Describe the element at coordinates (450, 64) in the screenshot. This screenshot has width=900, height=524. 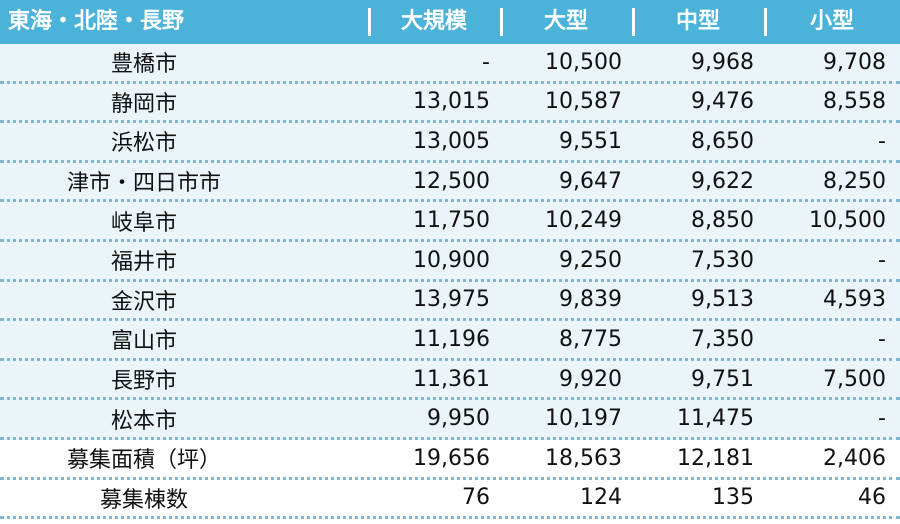
I see `table-row: 豊橋市 - 10,500 9,968 9,708` at that location.